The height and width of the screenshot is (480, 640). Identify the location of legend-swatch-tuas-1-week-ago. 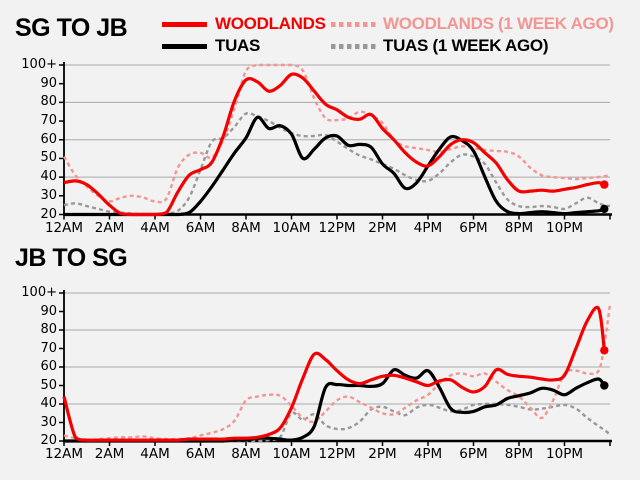
(353, 46).